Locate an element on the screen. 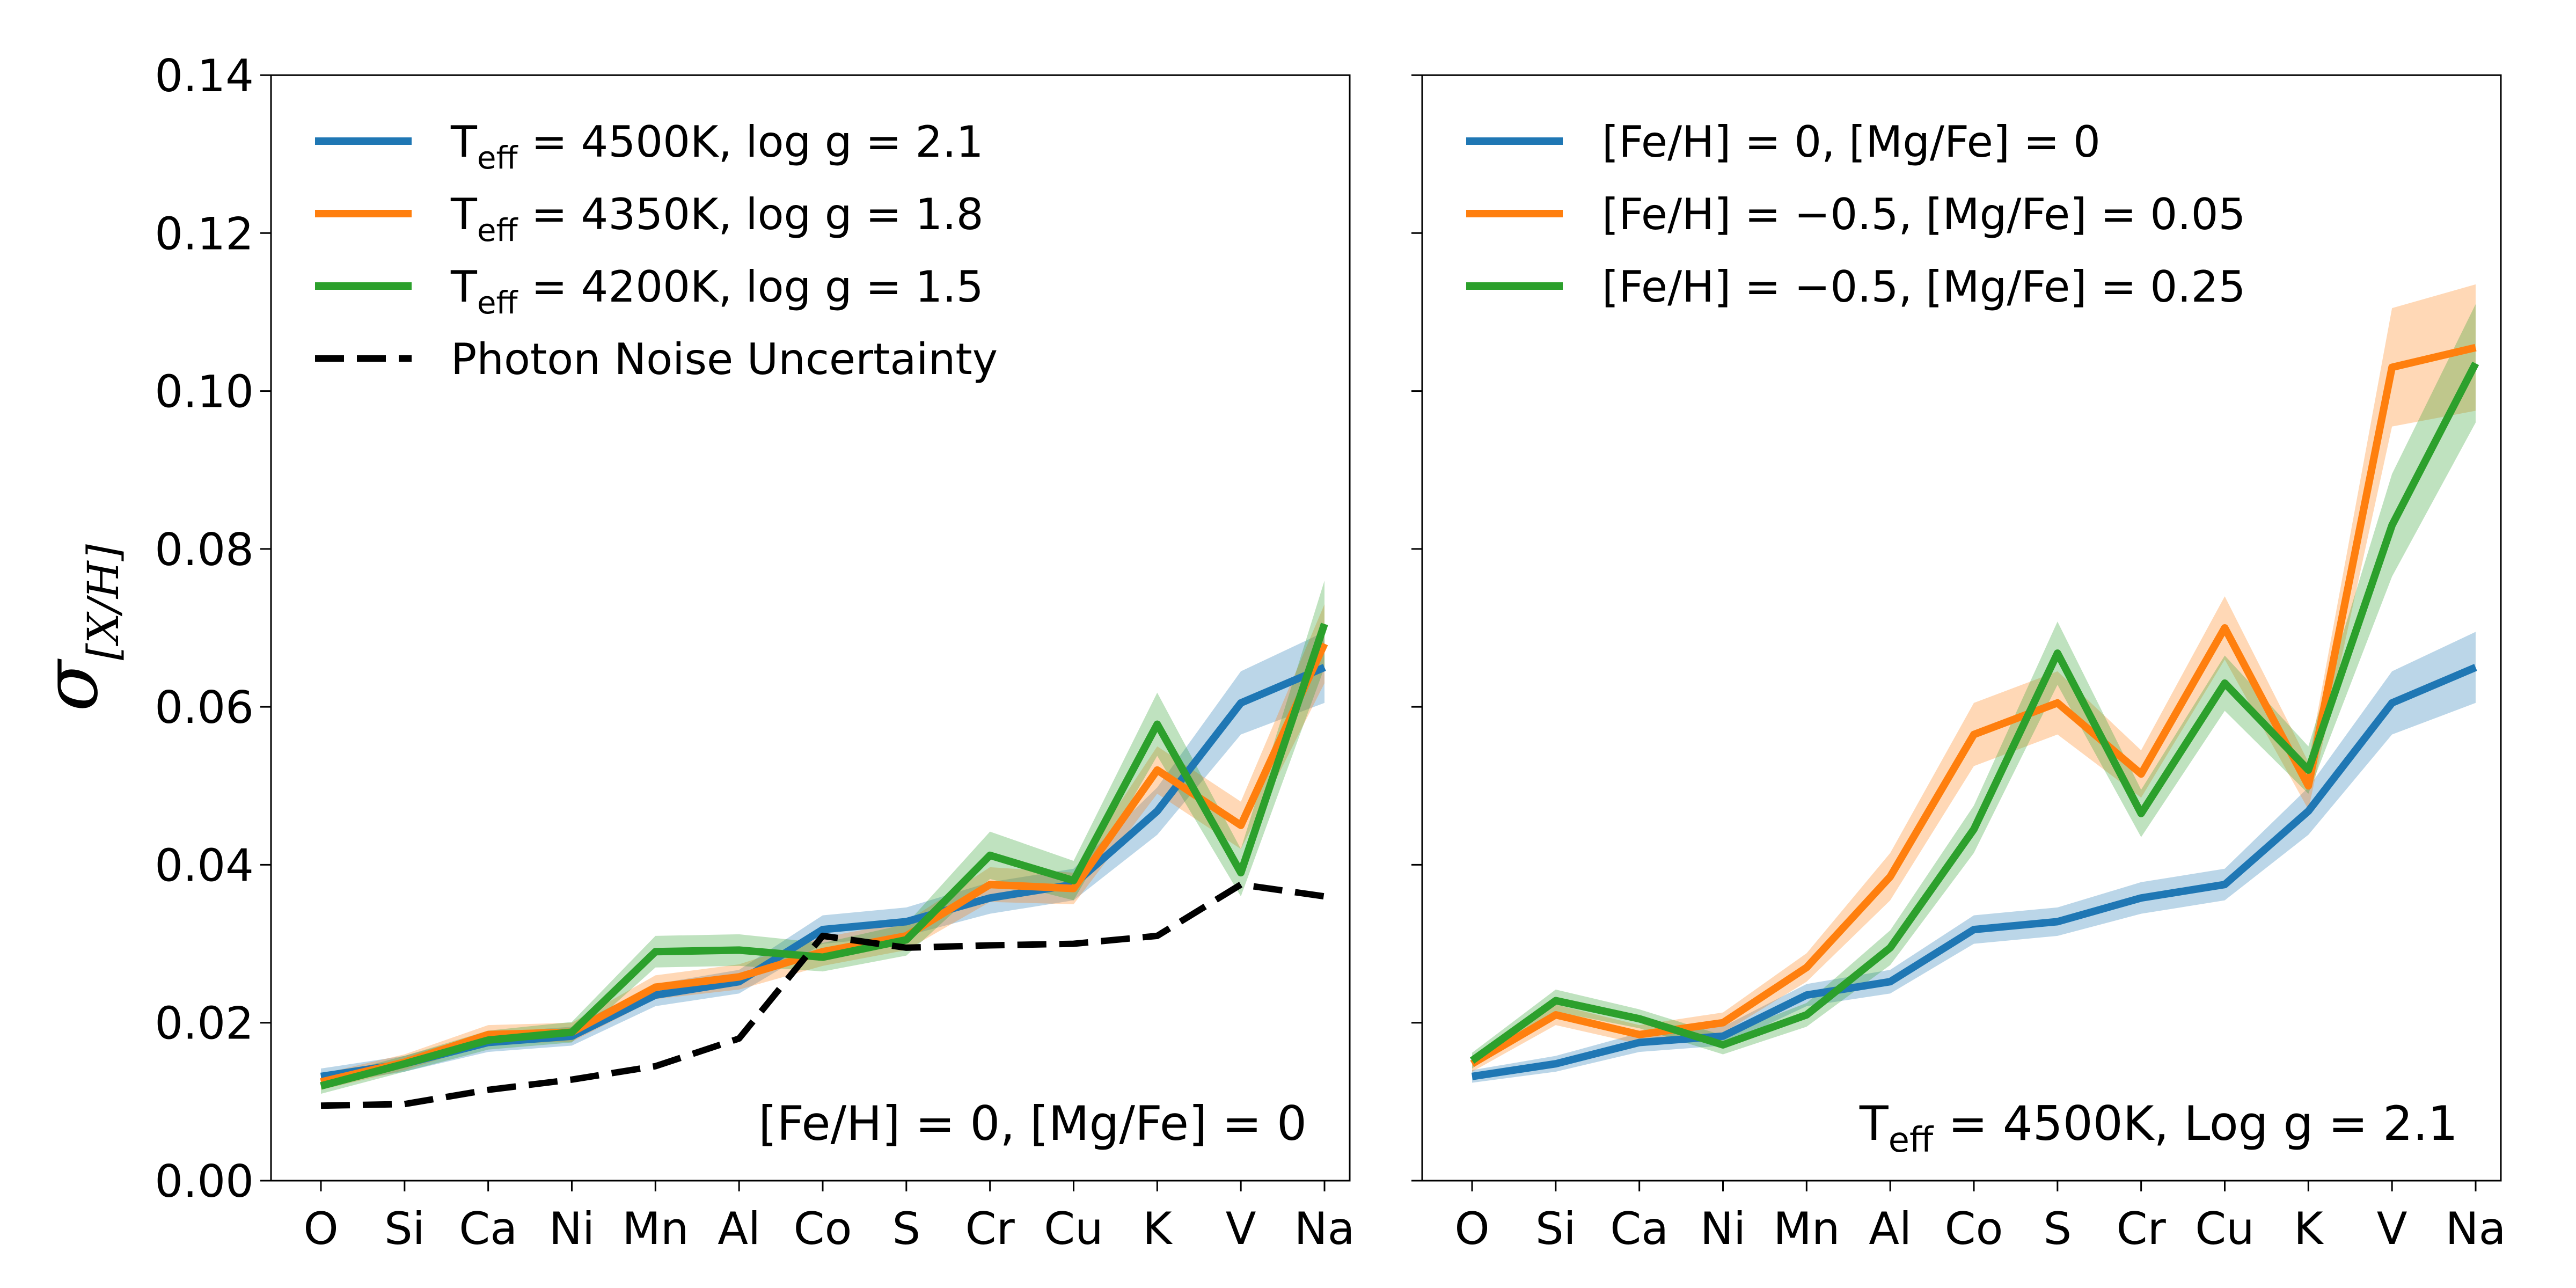 This screenshot has height=1288, width=2576. text-part: = 4350K, log g = 1.8 is located at coordinates (751, 214).